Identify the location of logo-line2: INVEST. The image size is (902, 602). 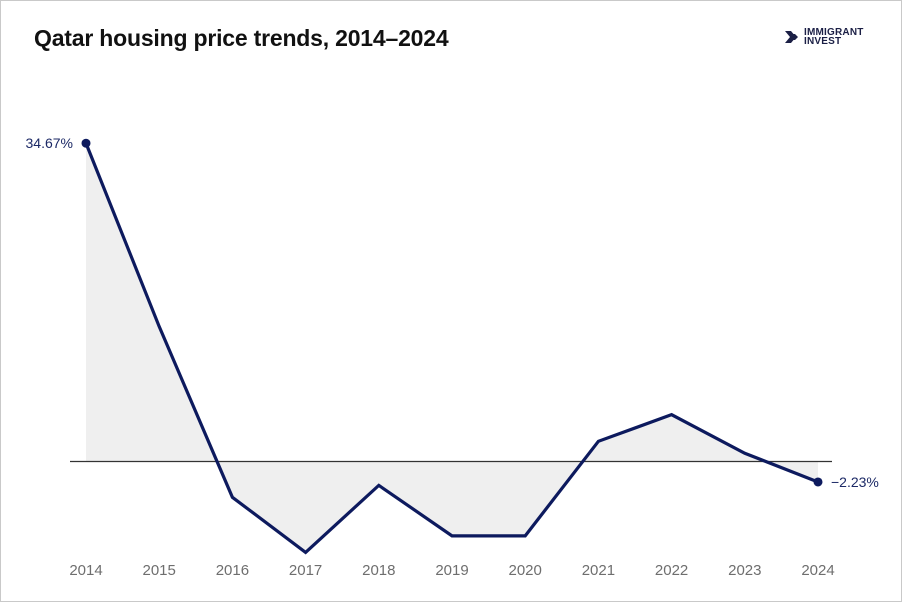
(823, 41).